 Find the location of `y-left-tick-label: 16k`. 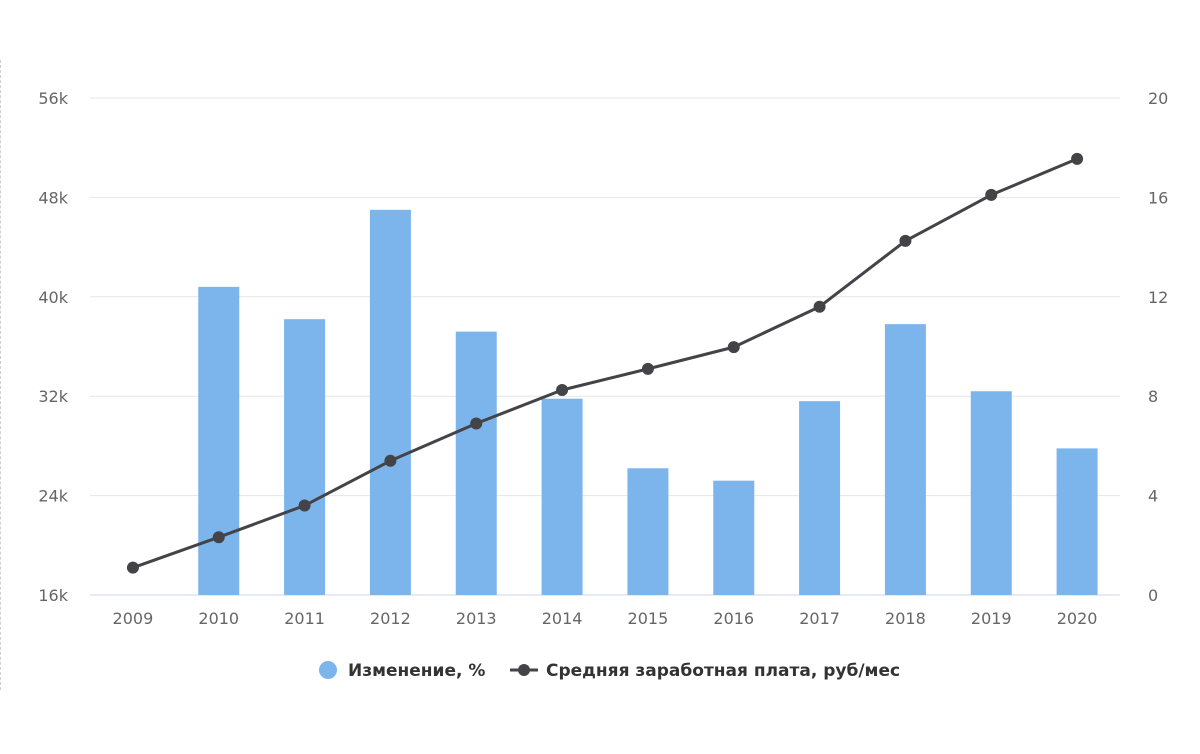

y-left-tick-label: 16k is located at coordinates (53, 595).